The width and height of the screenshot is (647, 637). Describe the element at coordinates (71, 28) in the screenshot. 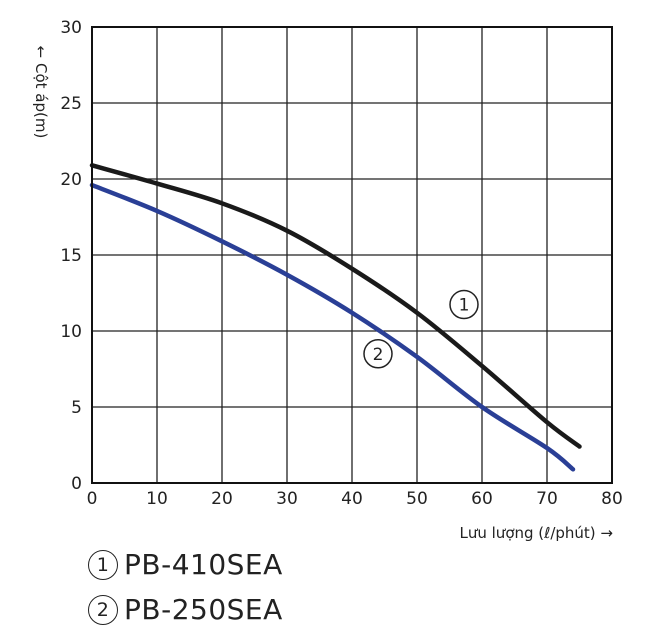

I see `y-tick-label-6: 30` at that location.